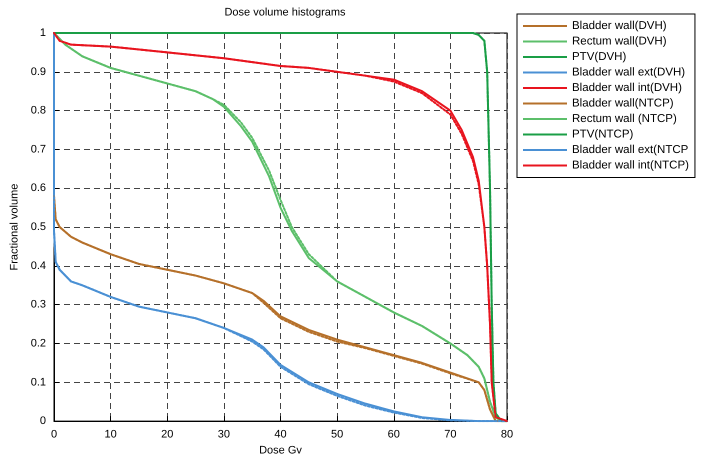 The image size is (707, 461). Describe the element at coordinates (599, 57) in the screenshot. I see `legend-label: PTV(DVH)` at that location.